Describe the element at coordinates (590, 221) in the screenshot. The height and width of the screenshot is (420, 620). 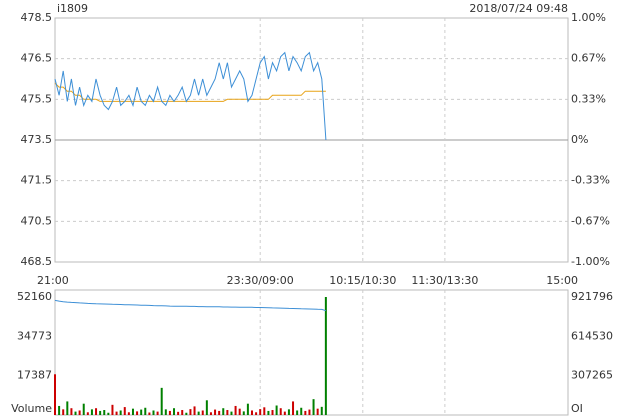
I see `y2-tick-label: -0.67%` at that location.